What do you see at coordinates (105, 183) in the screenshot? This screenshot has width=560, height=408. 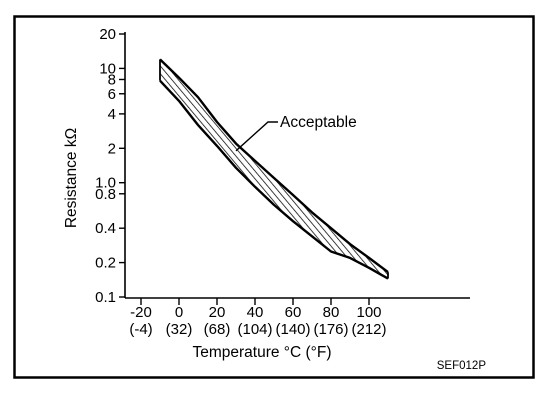 I see `y-tick-label: 1.0` at bounding box center [105, 183].